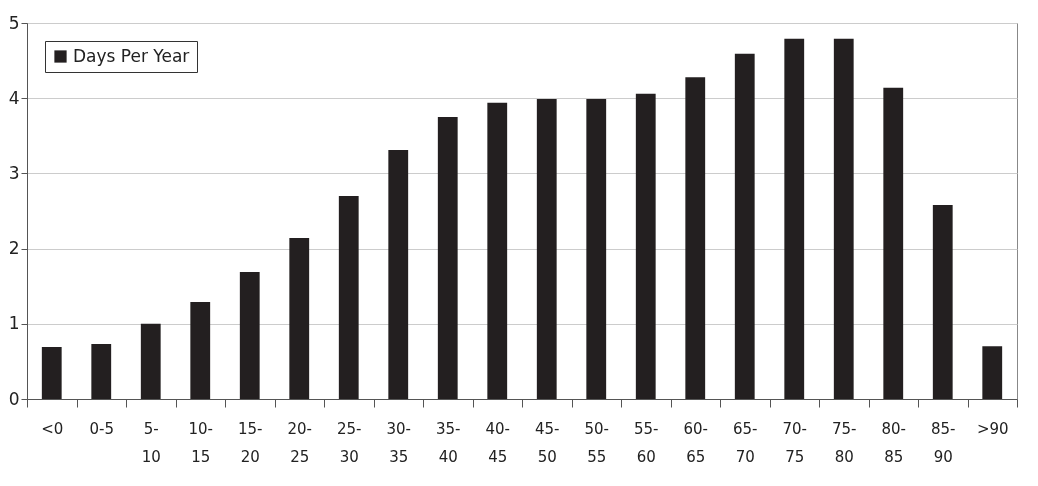 This screenshot has width=1038, height=486. Describe the element at coordinates (448, 442) in the screenshot. I see `x-tick-label: 35-40` at that location.